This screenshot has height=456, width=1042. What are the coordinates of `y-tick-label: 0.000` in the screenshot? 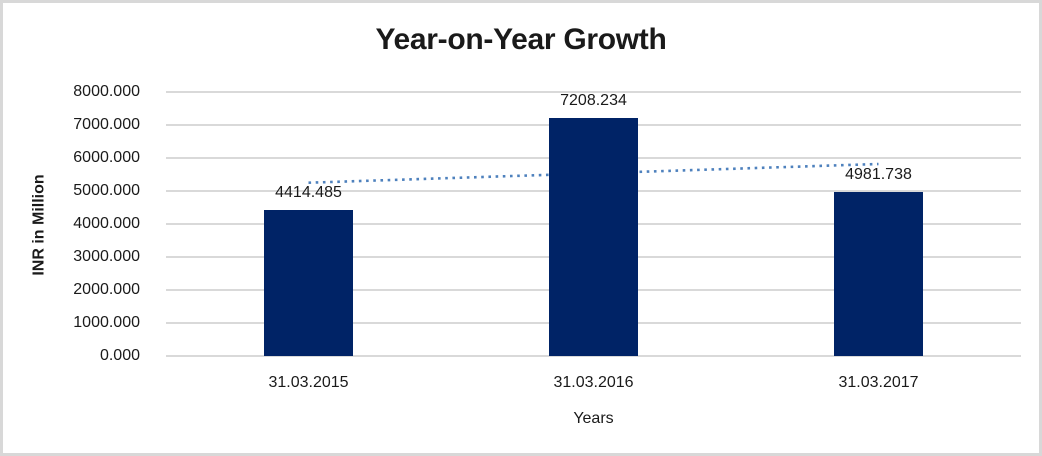 It's located at (119, 355).